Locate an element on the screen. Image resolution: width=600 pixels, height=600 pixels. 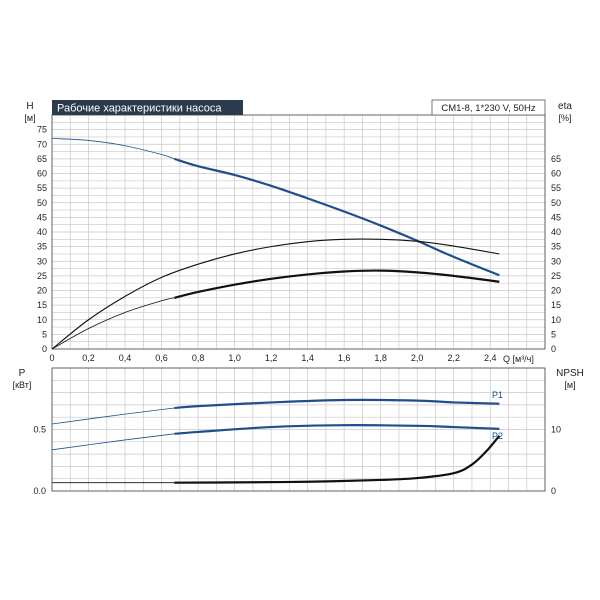
eta-axis-unit: [%] is located at coordinates (564, 118).